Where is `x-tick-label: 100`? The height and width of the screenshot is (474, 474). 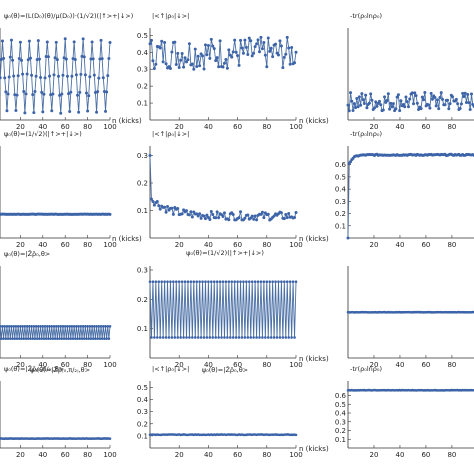 x-tick-label: 100 is located at coordinates (109, 127).